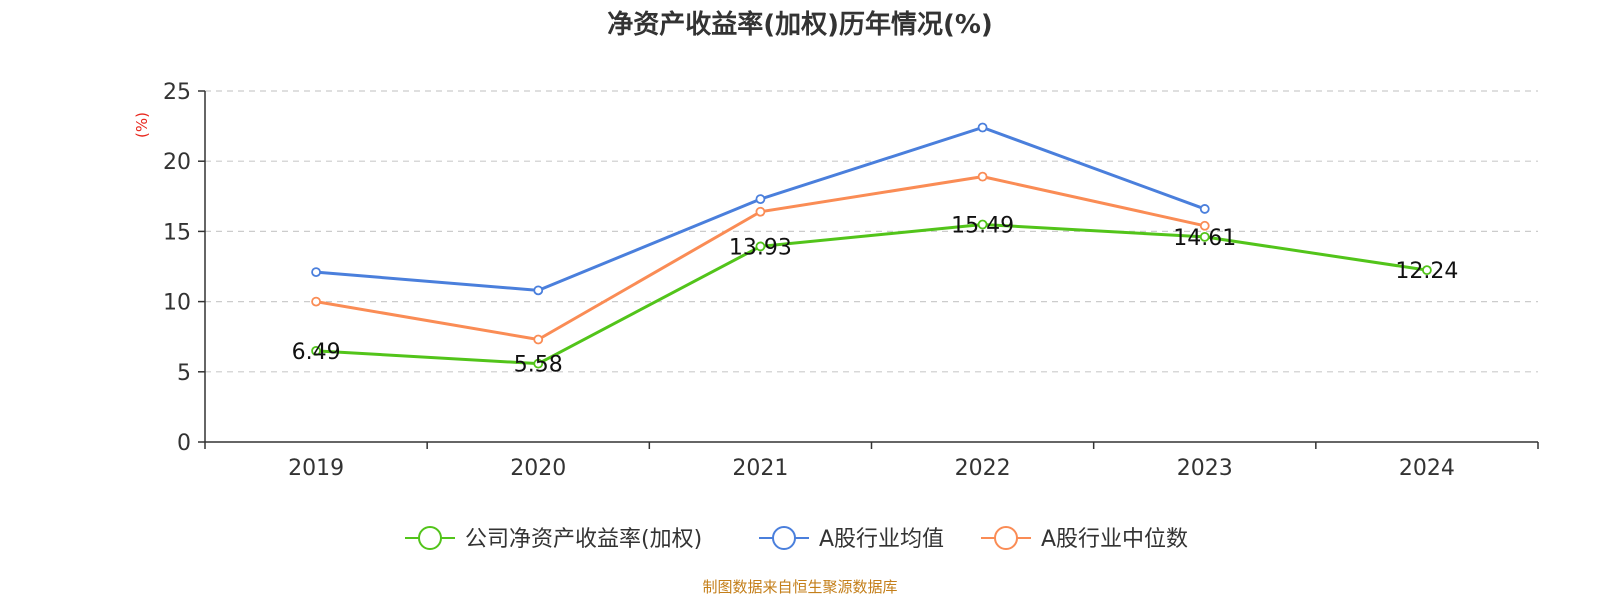 The image size is (1600, 600). What do you see at coordinates (538, 468) in the screenshot?
I see `x-tick-label: 2020` at bounding box center [538, 468].